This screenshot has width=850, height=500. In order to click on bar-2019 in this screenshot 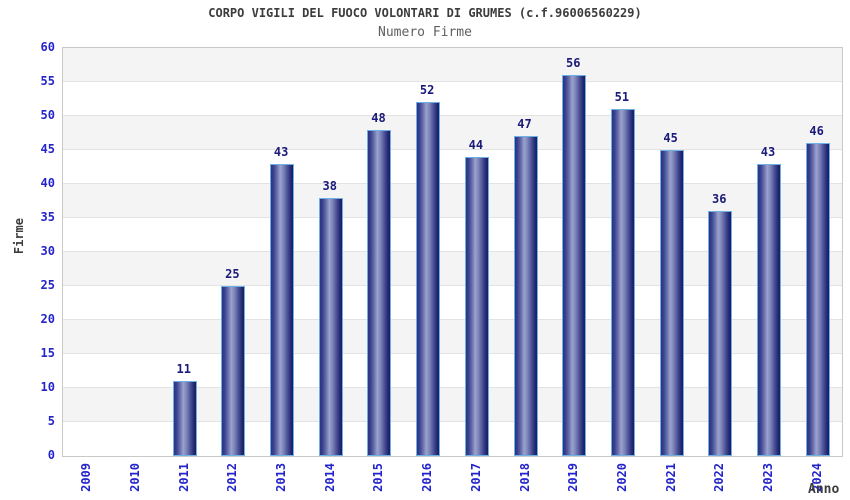, I will do `click(574, 265)`.